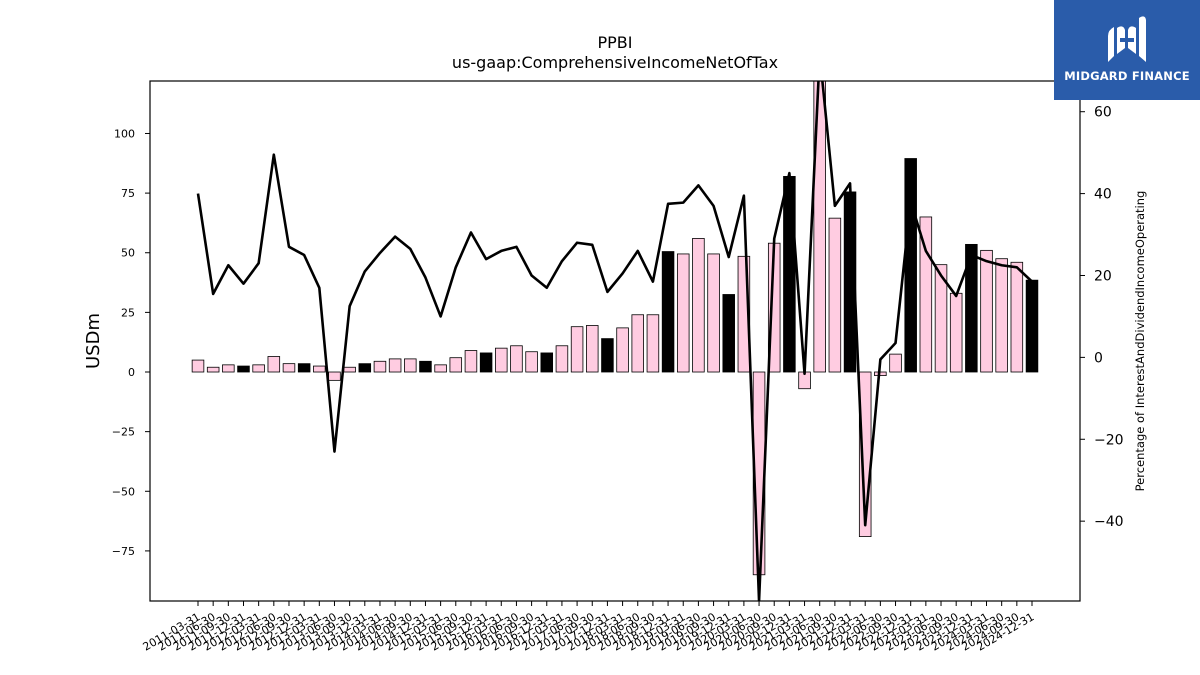 The width and height of the screenshot is (1200, 675). Describe the element at coordinates (615, 42) in the screenshot. I see `chart-title: PPBI` at that location.